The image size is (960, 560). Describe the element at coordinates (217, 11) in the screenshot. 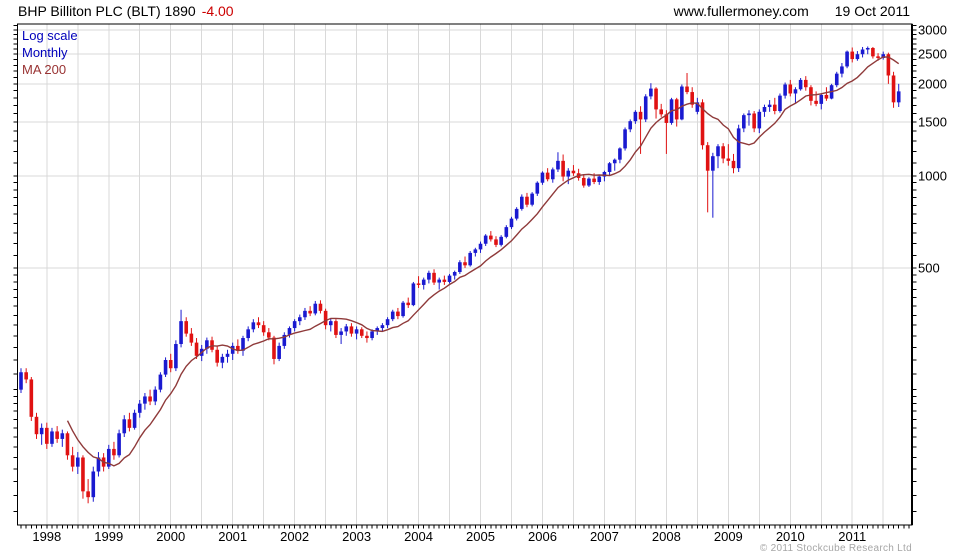

I see `price-change: -4.00` at that location.